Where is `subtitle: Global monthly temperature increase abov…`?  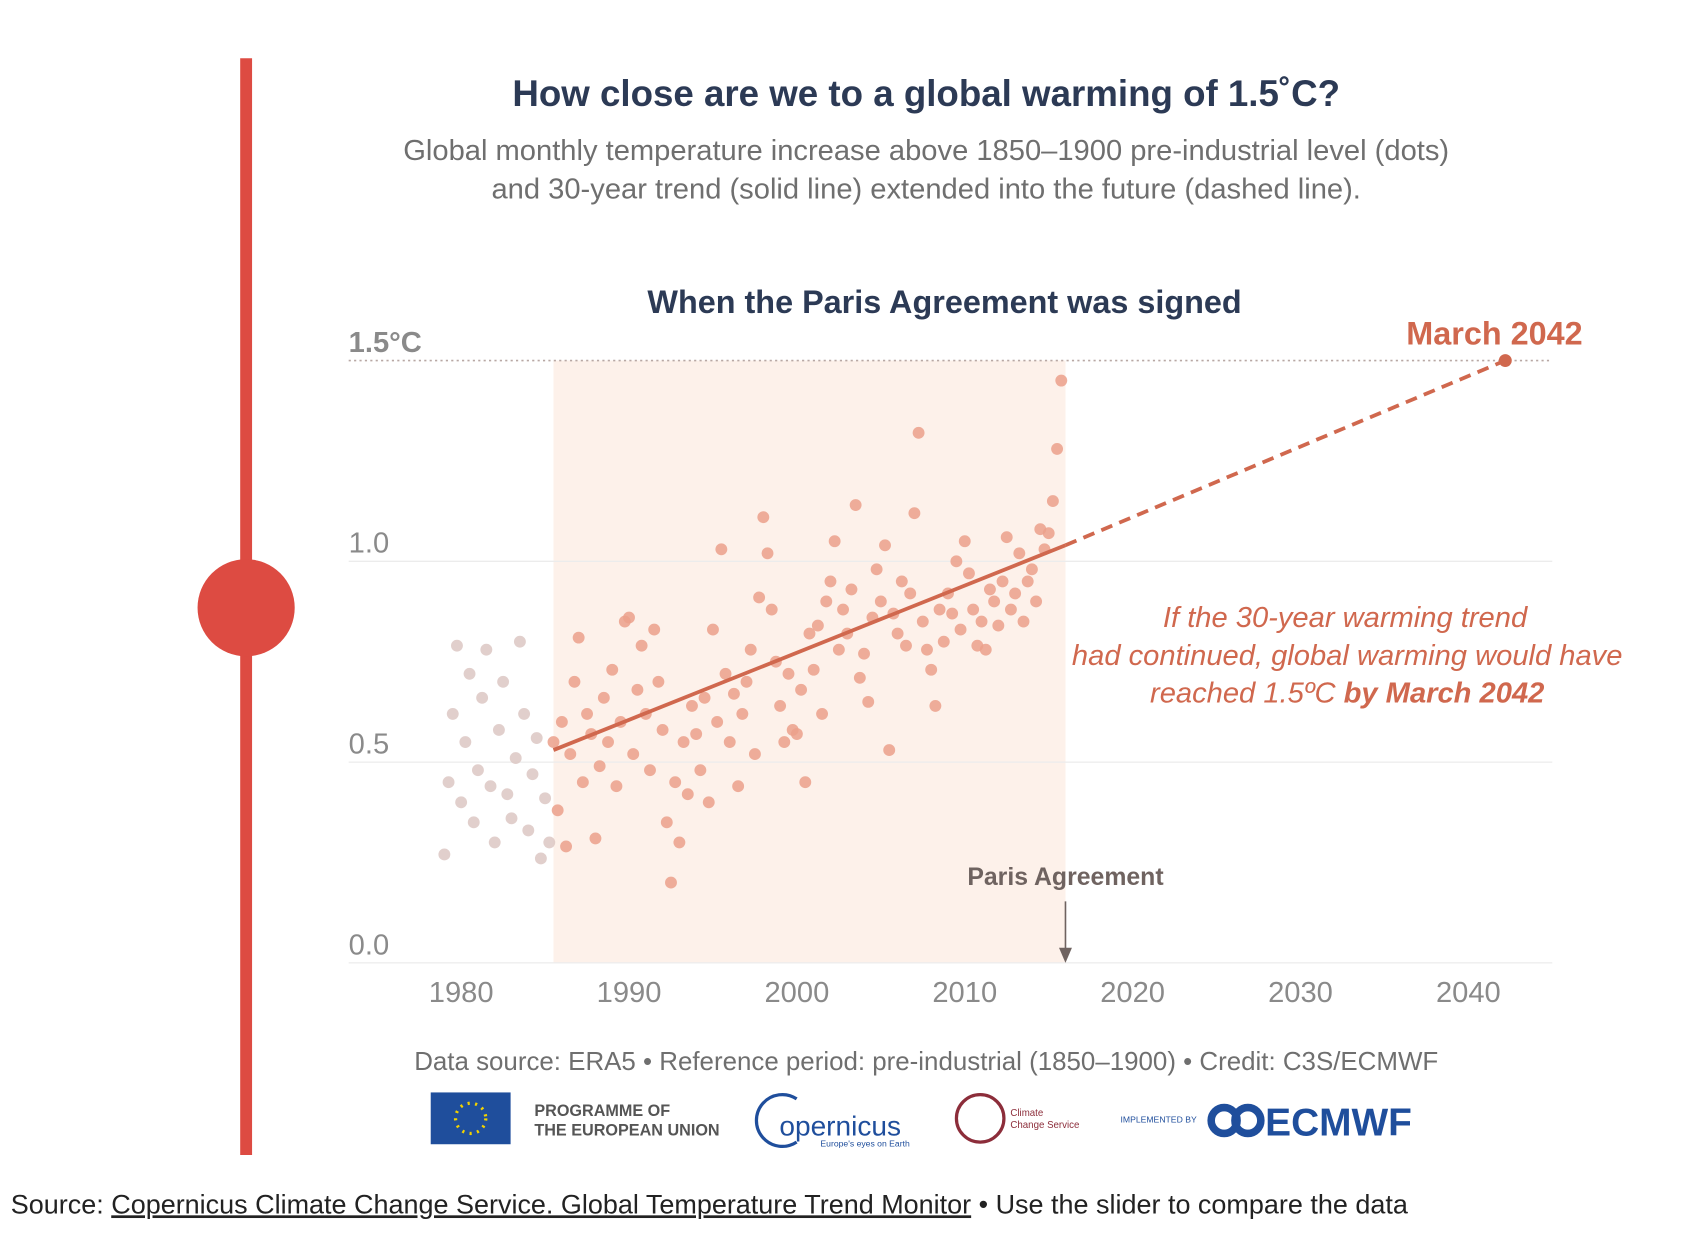
subtitle: Global monthly temperature increase abov… is located at coordinates (926, 151).